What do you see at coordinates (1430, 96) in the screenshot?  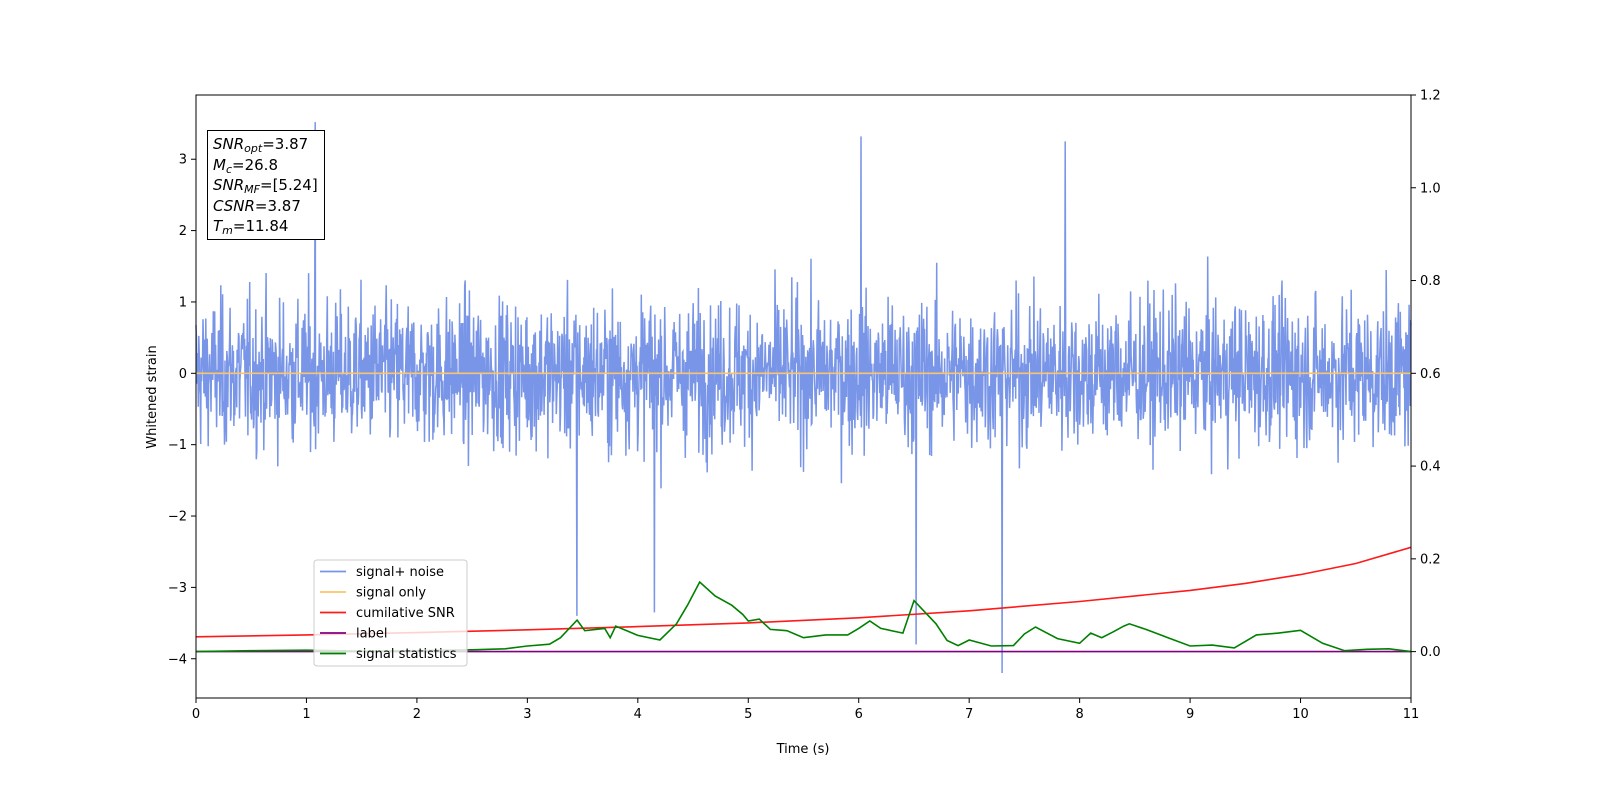 I see `y-right-tick-label: 1.2` at bounding box center [1430, 96].